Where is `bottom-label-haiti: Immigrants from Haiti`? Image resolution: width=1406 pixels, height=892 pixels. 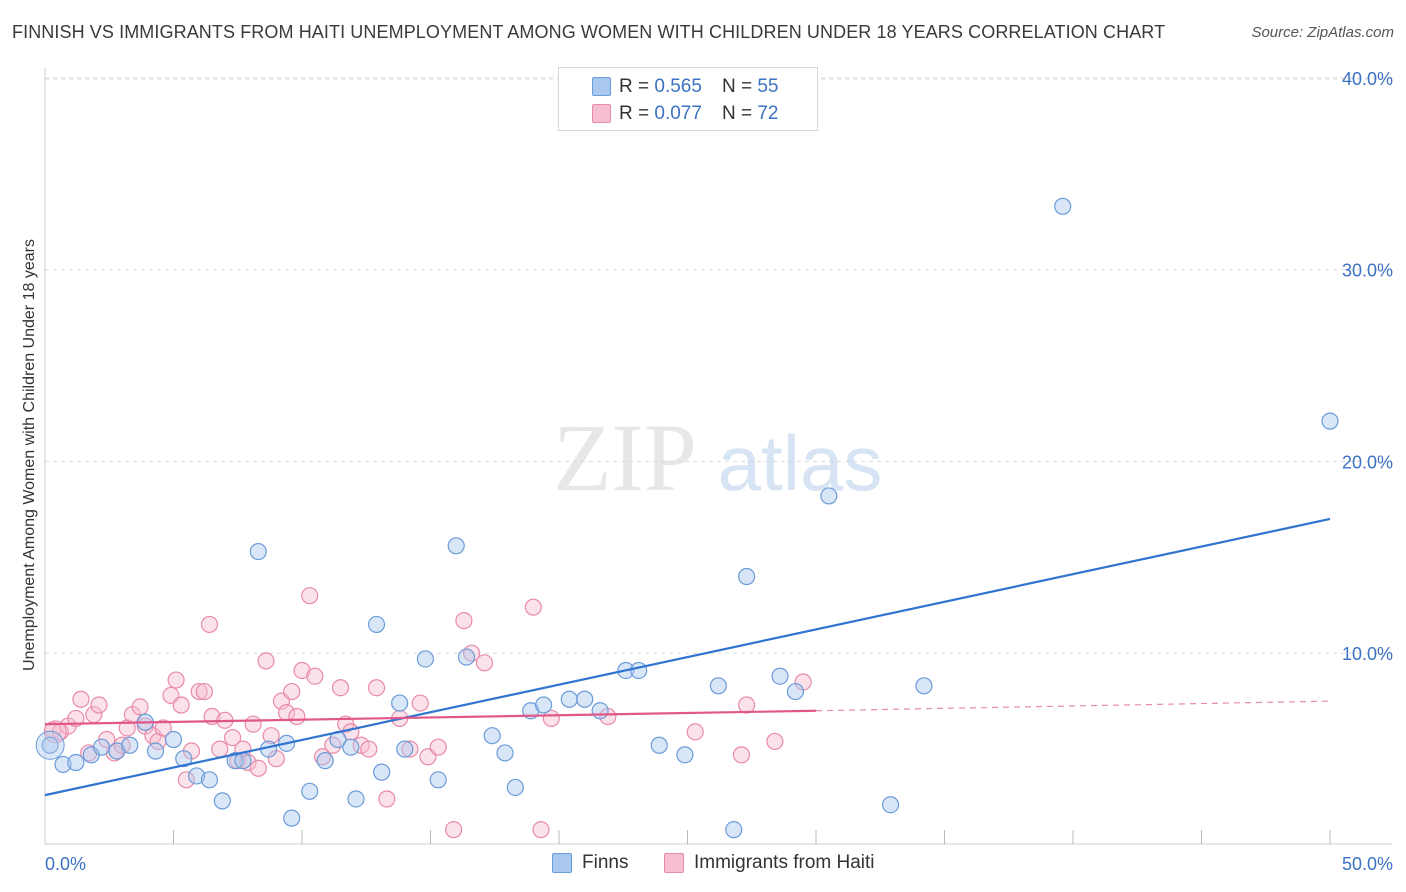
bottom-label-haiti: Immigrants from Haiti is located at coordinates (784, 862).